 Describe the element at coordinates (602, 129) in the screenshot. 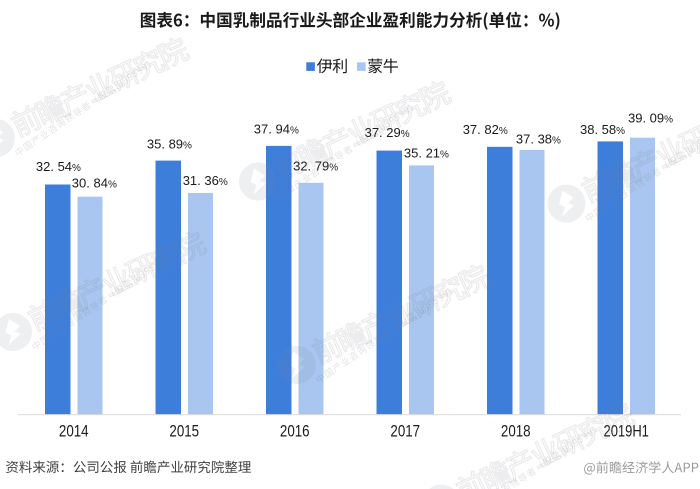

I see `svg-text: 38. 58%` at that location.